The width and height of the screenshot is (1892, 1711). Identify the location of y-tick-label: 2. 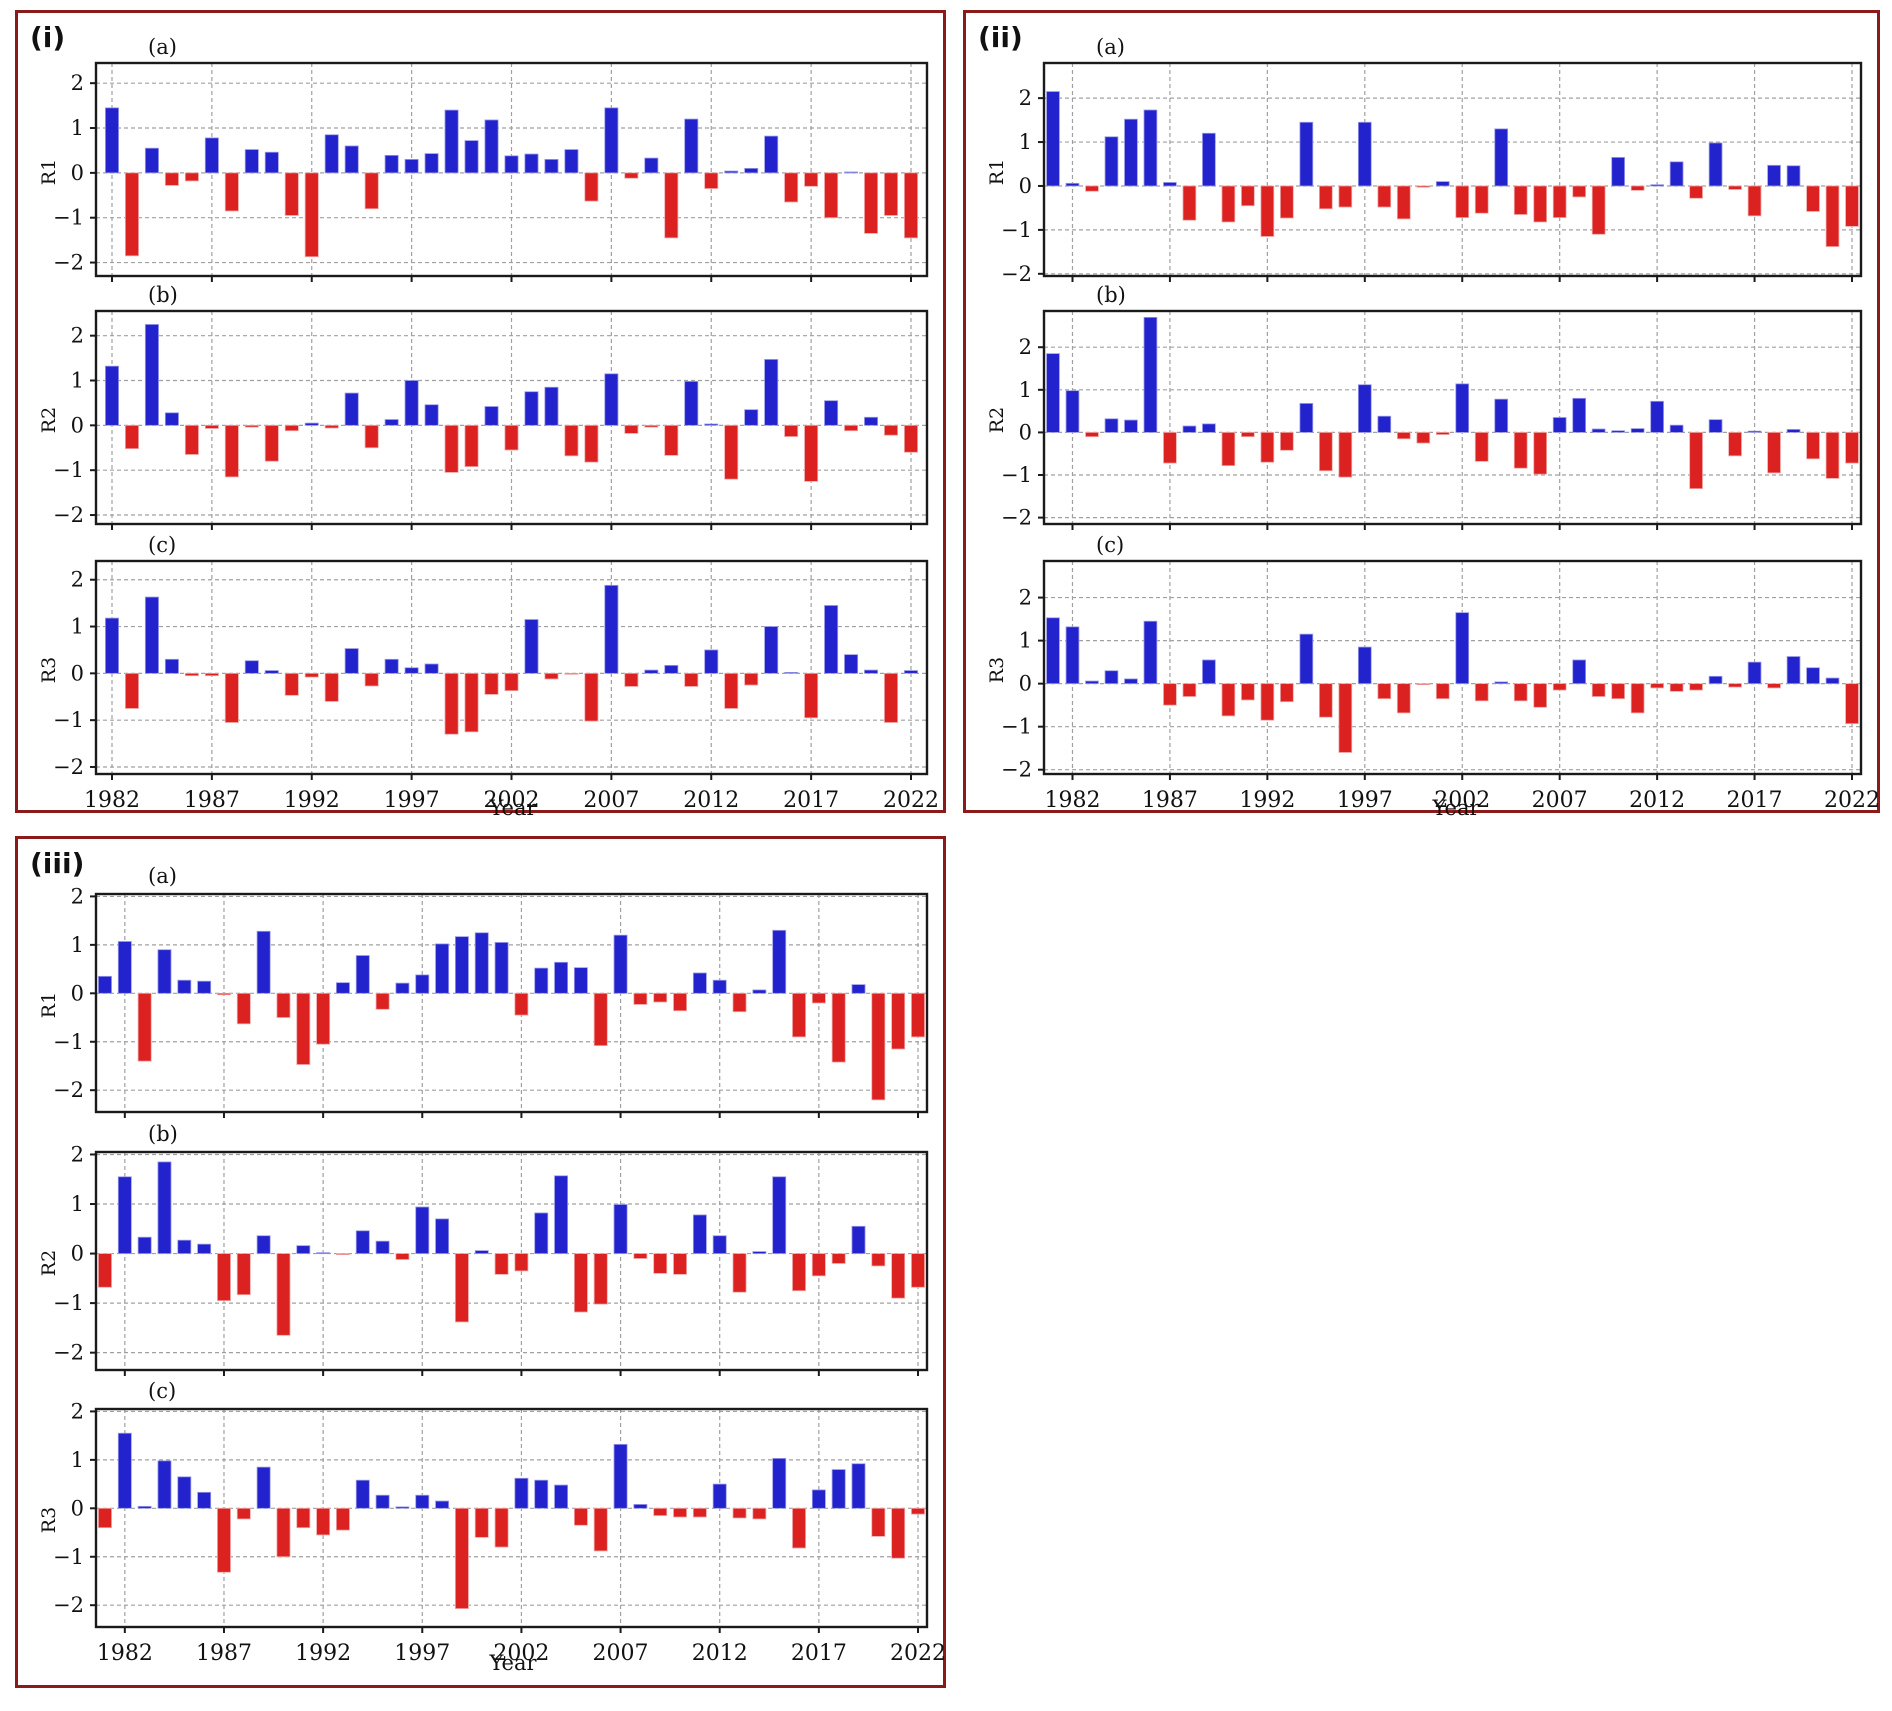
(77, 1154).